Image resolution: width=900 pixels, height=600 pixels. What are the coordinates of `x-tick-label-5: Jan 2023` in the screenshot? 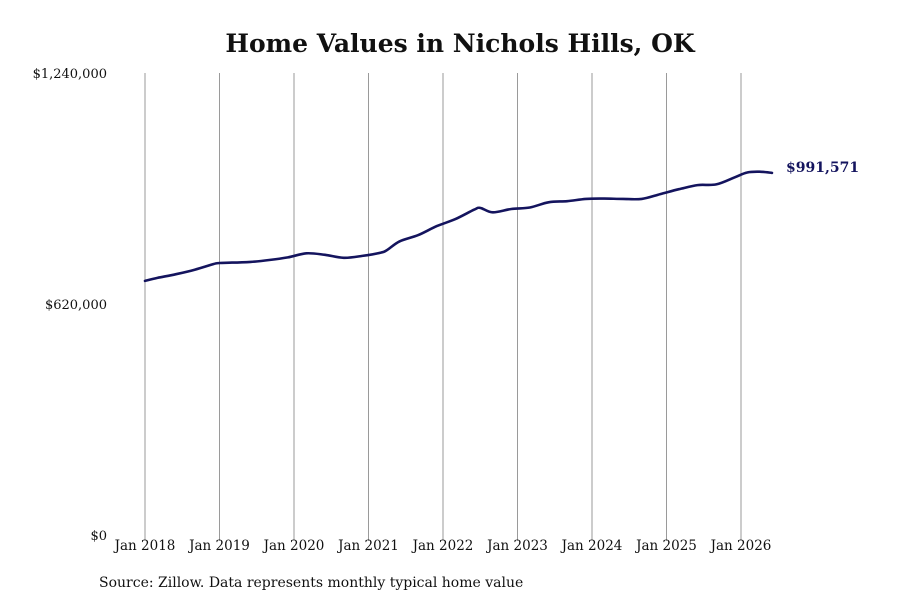 It's located at (516, 546).